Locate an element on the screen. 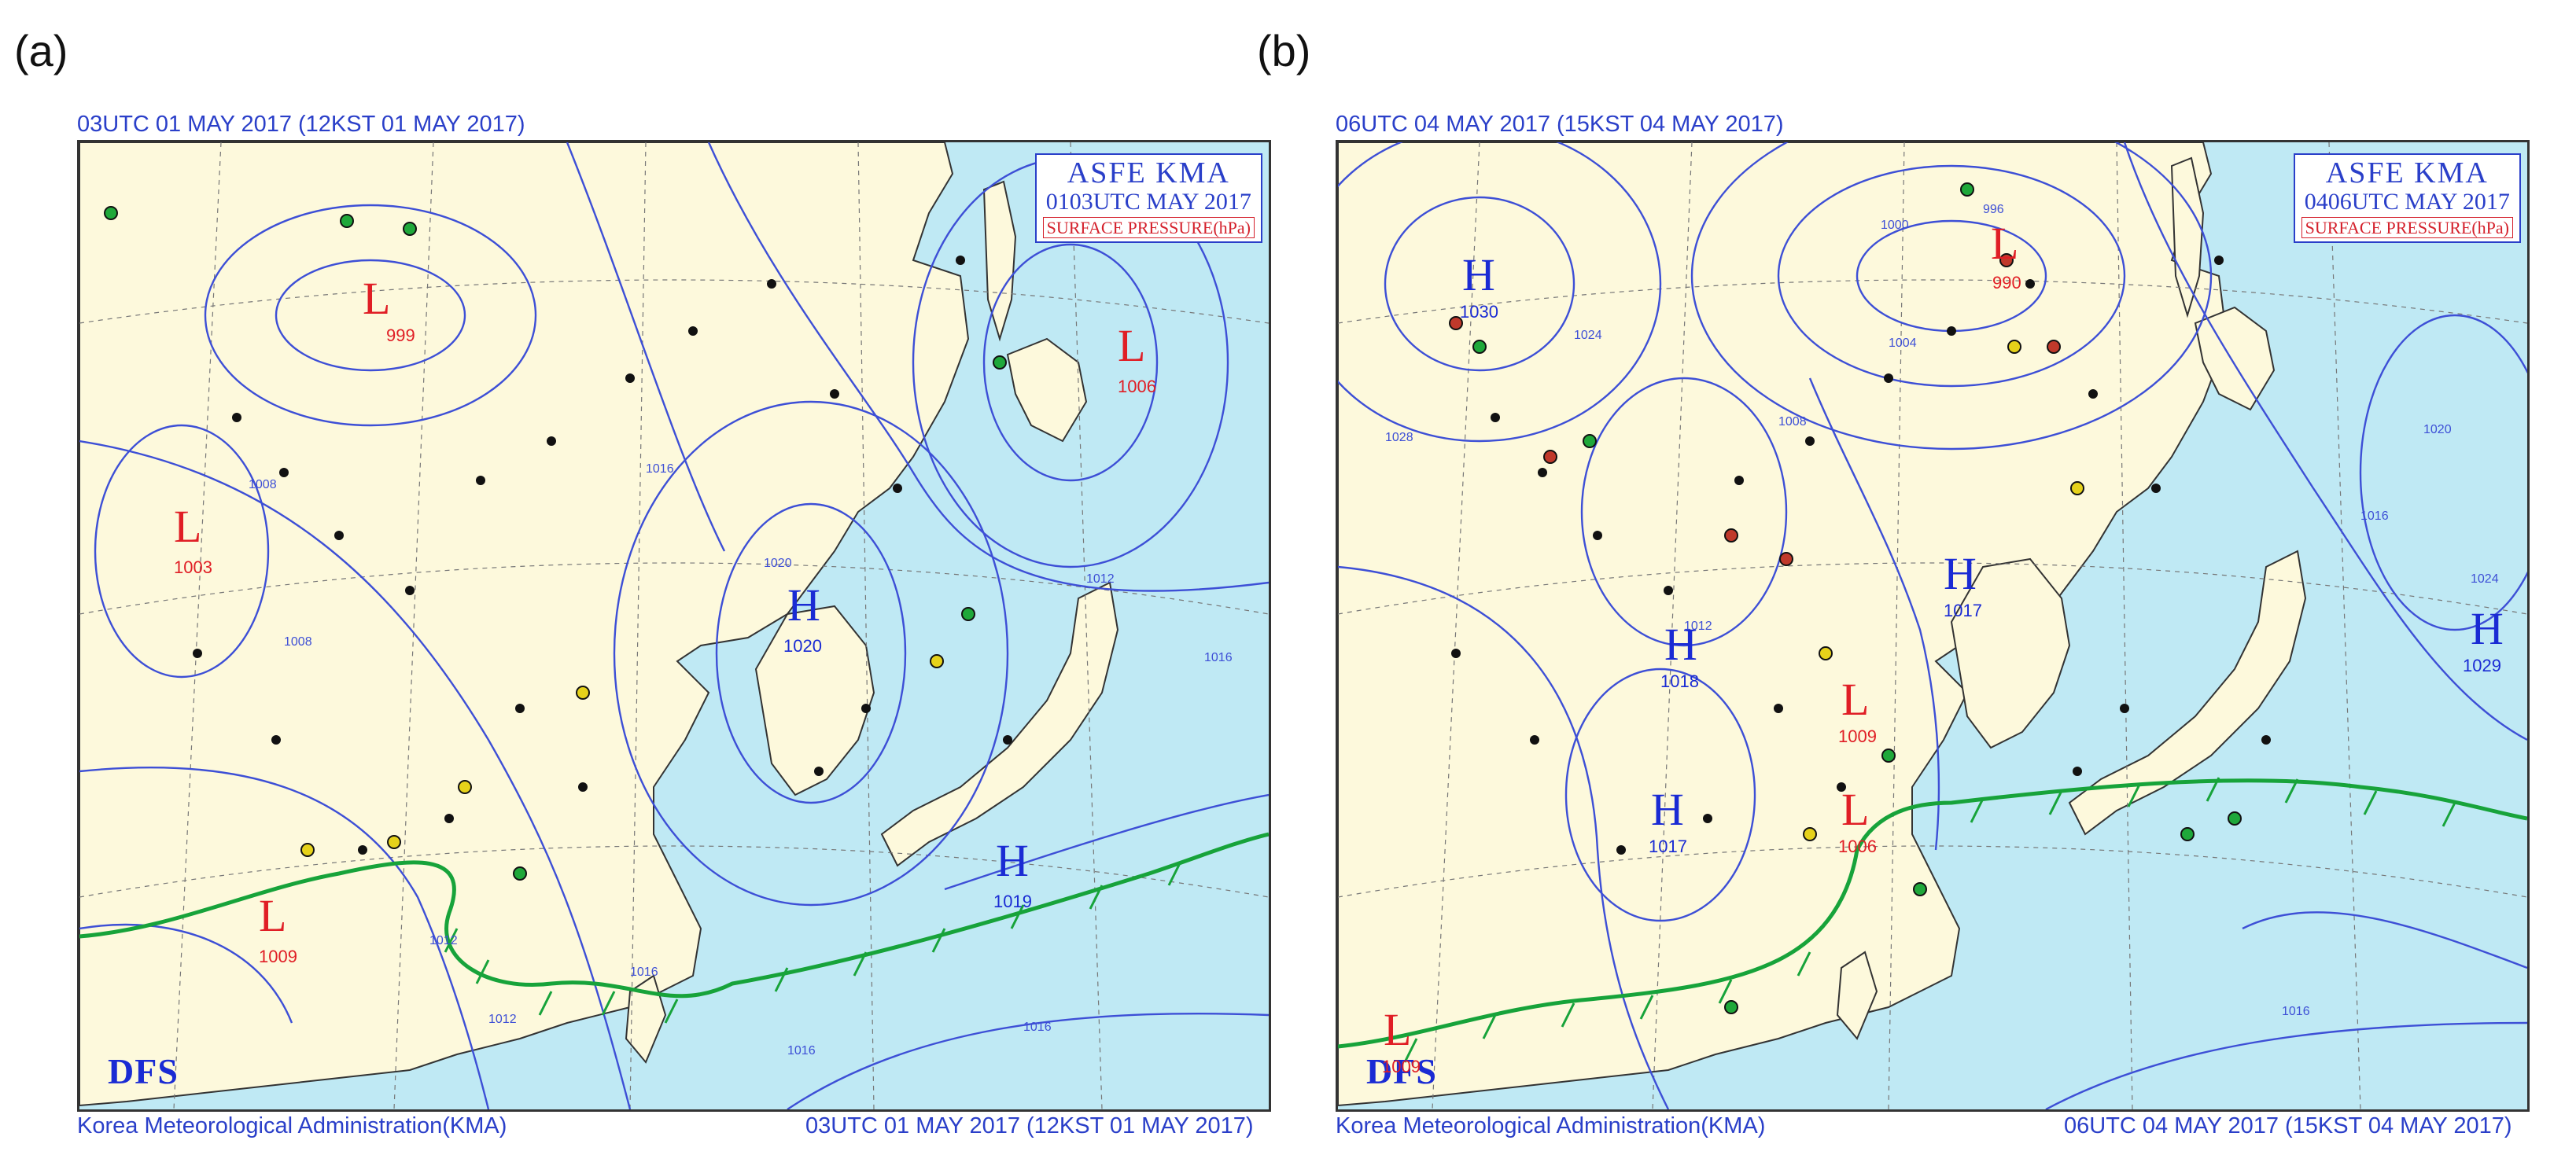  panel-b-footer-agency: Korea Meteorological Administration(KMA) is located at coordinates (1551, 1125).